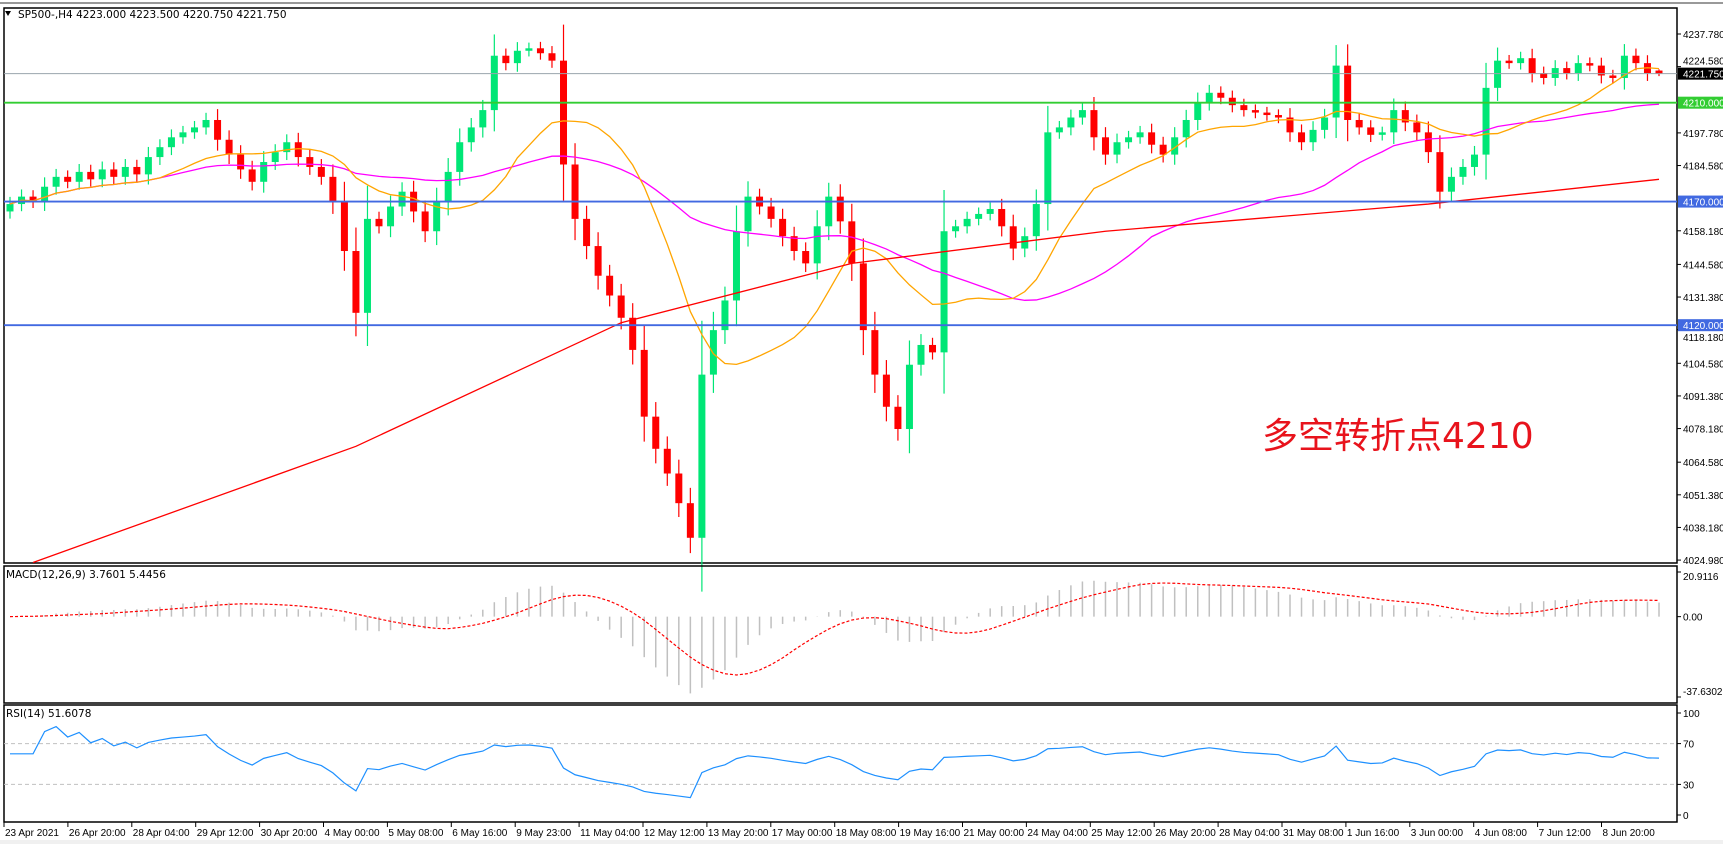 The image size is (1723, 844). Describe the element at coordinates (1121, 833) in the screenshot. I see `x-tick-label: 25 May 12:00` at that location.